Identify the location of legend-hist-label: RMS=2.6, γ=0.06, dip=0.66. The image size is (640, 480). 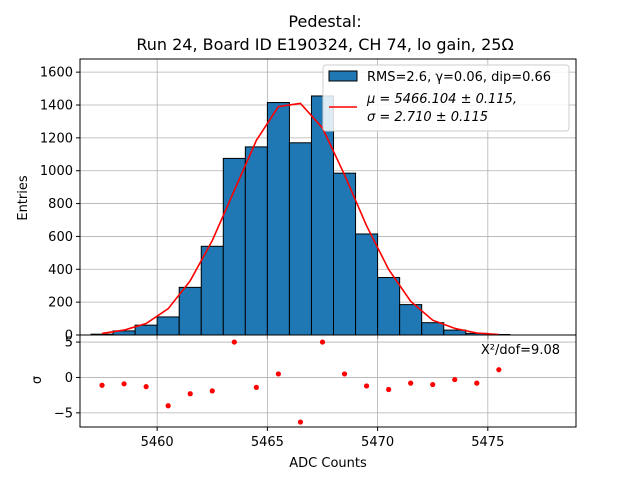
(459, 77).